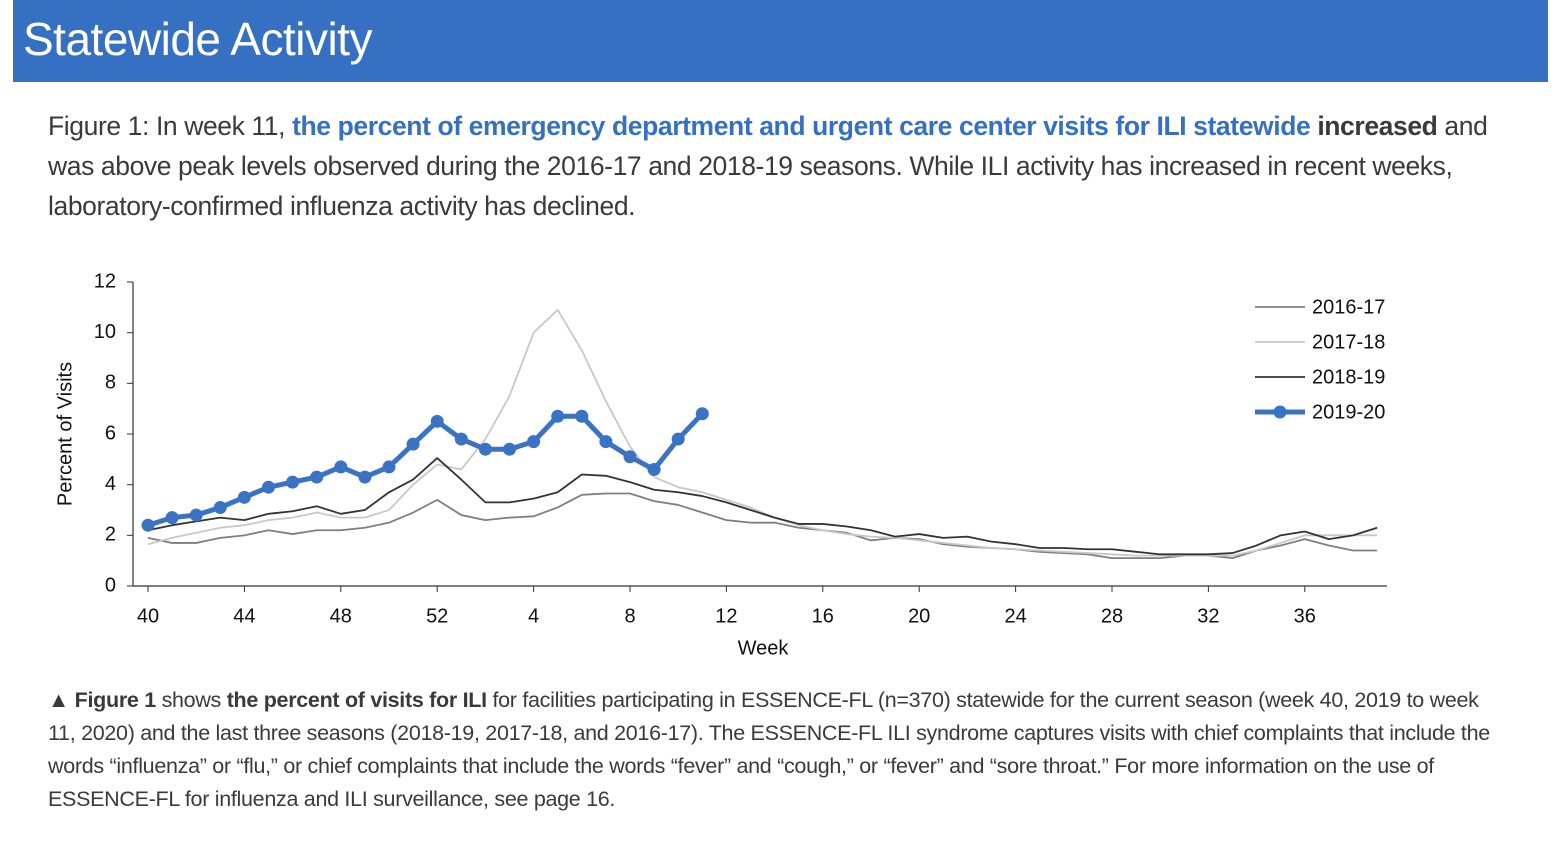 The image size is (1560, 848). Describe the element at coordinates (148, 616) in the screenshot. I see `x-tick-label: 40` at that location.